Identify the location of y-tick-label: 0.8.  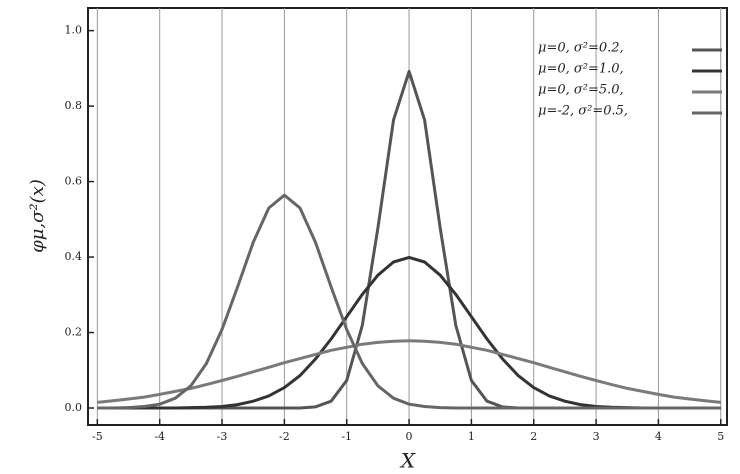
(74, 105).